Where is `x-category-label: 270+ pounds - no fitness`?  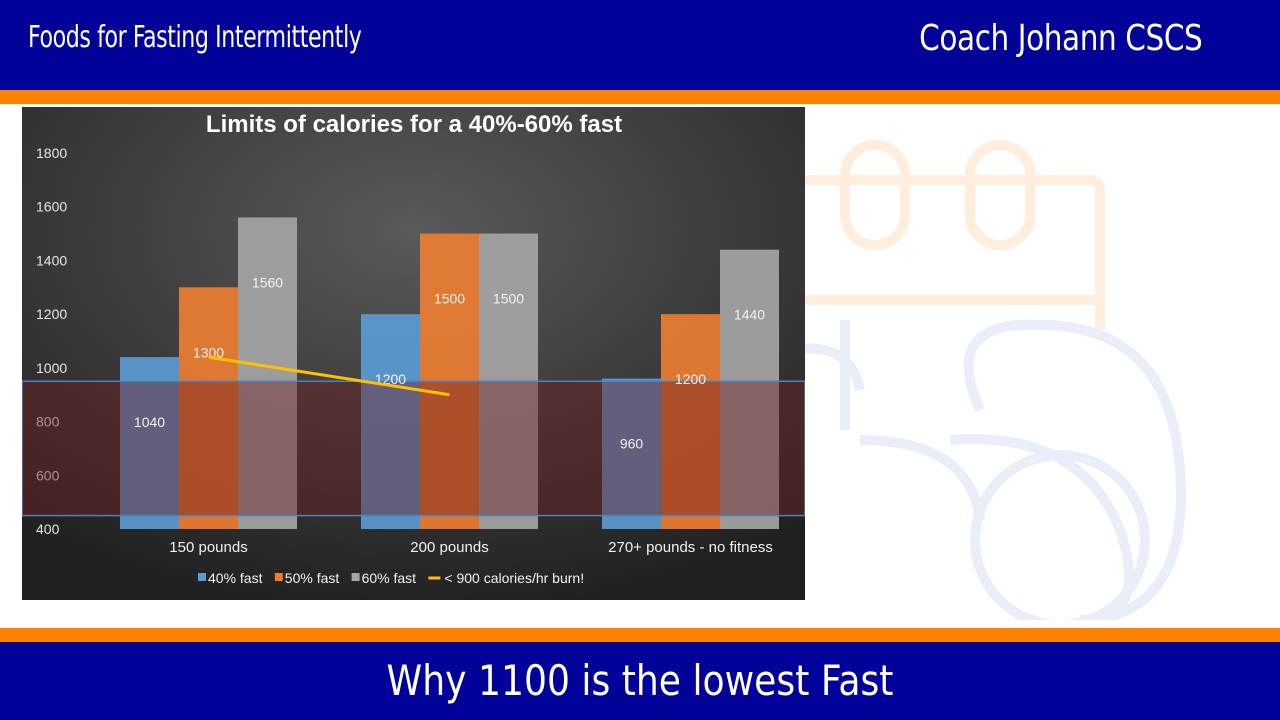
x-category-label: 270+ pounds - no fitness is located at coordinates (690, 547).